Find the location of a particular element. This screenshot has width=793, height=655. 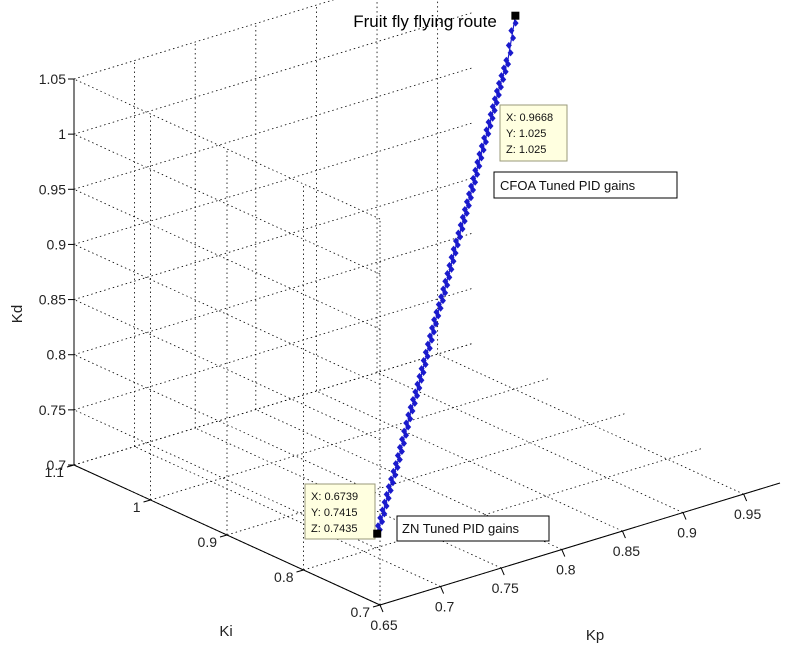

y-tick-label: 1.1 is located at coordinates (55, 472).